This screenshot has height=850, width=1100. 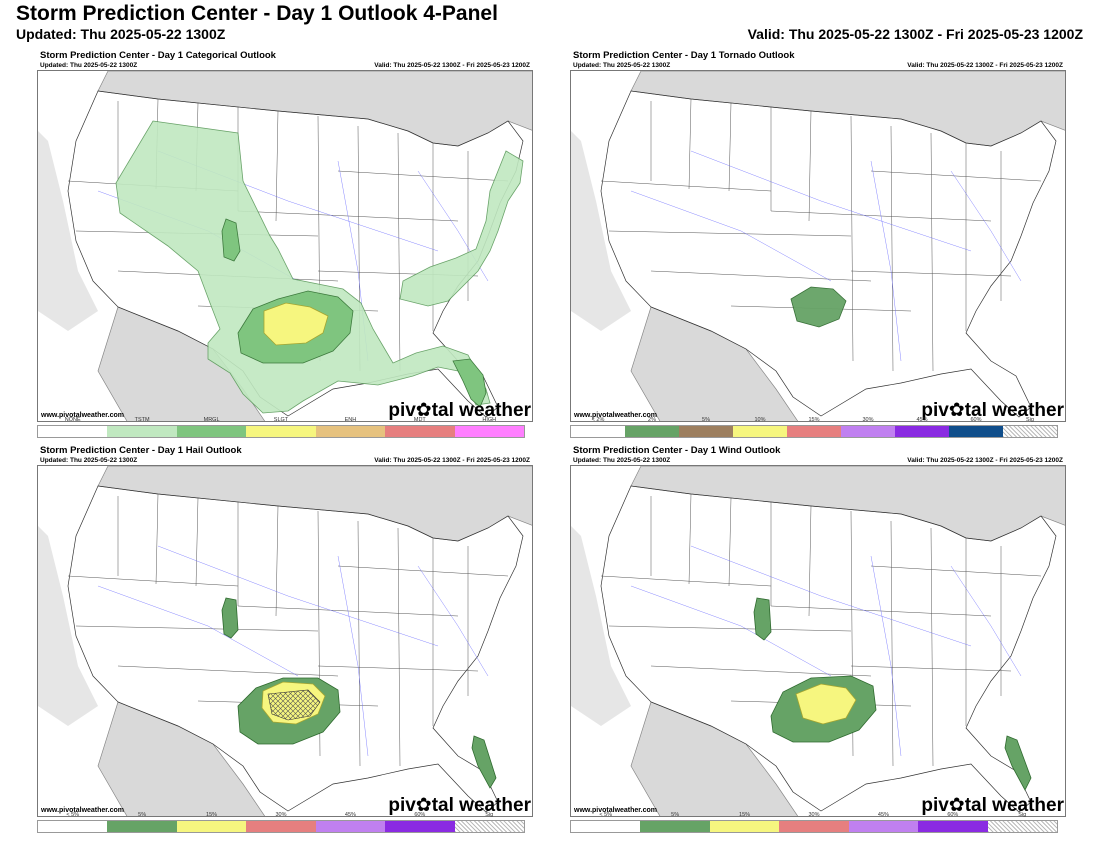 What do you see at coordinates (489, 420) in the screenshot?
I see `legend-label: HIGH` at bounding box center [489, 420].